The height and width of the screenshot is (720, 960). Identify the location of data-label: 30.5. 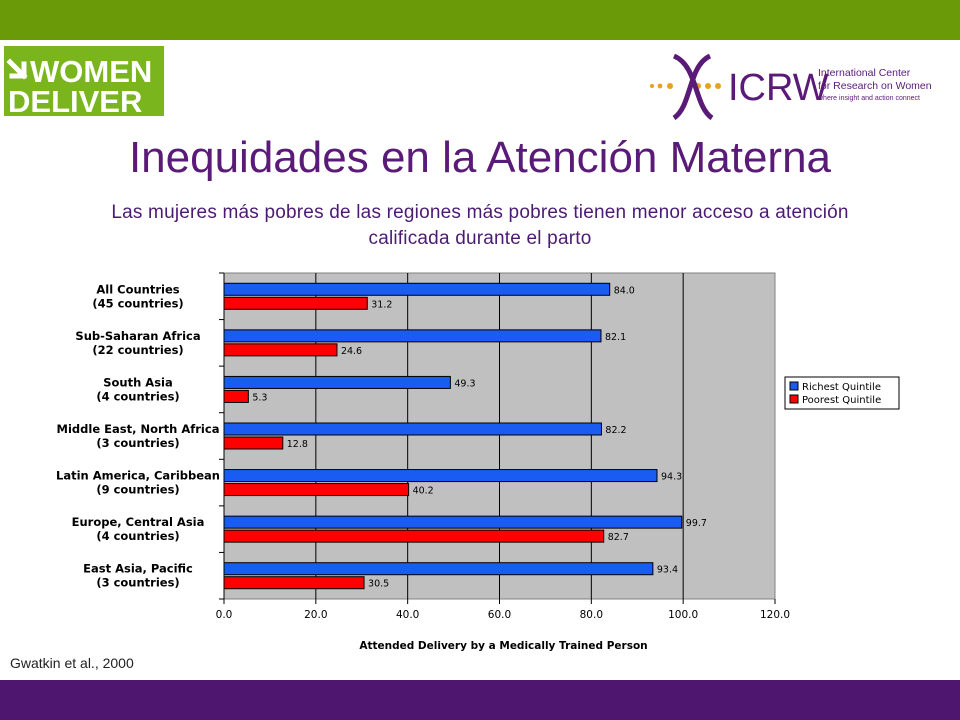
(378, 584).